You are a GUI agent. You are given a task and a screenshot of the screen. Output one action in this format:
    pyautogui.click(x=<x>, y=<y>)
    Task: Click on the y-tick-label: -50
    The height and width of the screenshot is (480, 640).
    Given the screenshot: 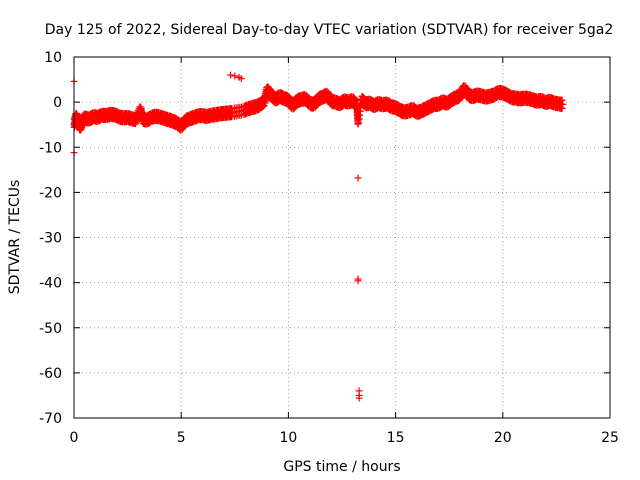 What is the action you would take?
    pyautogui.click(x=50, y=329)
    